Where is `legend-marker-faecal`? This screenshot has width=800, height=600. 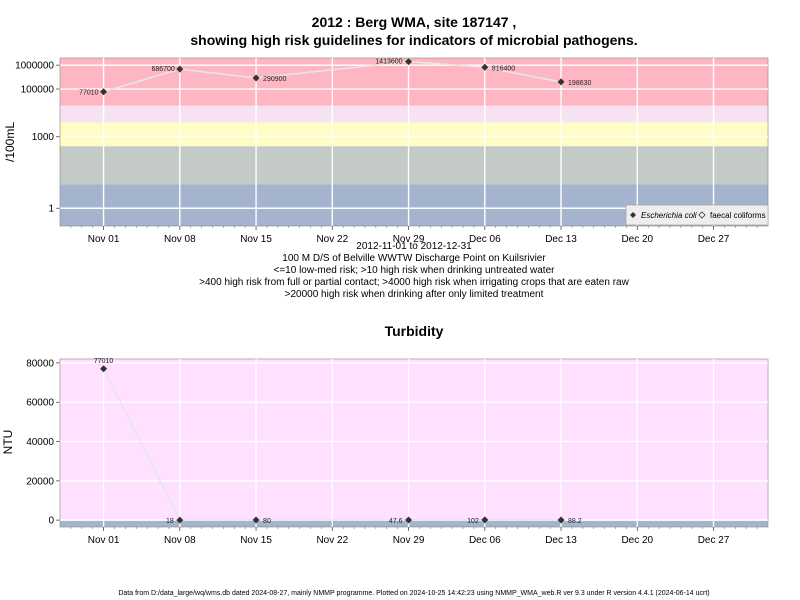
legend-marker-faecal is located at coordinates (702, 215).